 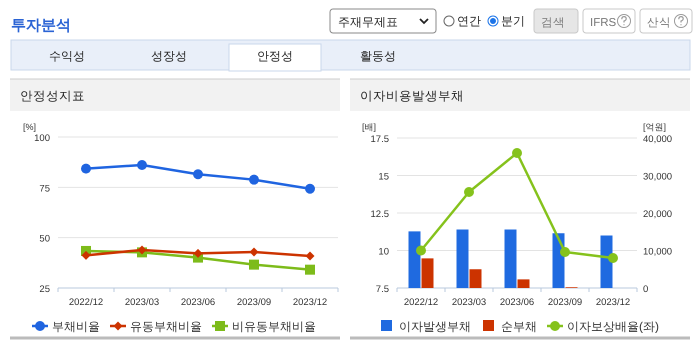 I want to click on text: 산식, so click(x=659, y=23).